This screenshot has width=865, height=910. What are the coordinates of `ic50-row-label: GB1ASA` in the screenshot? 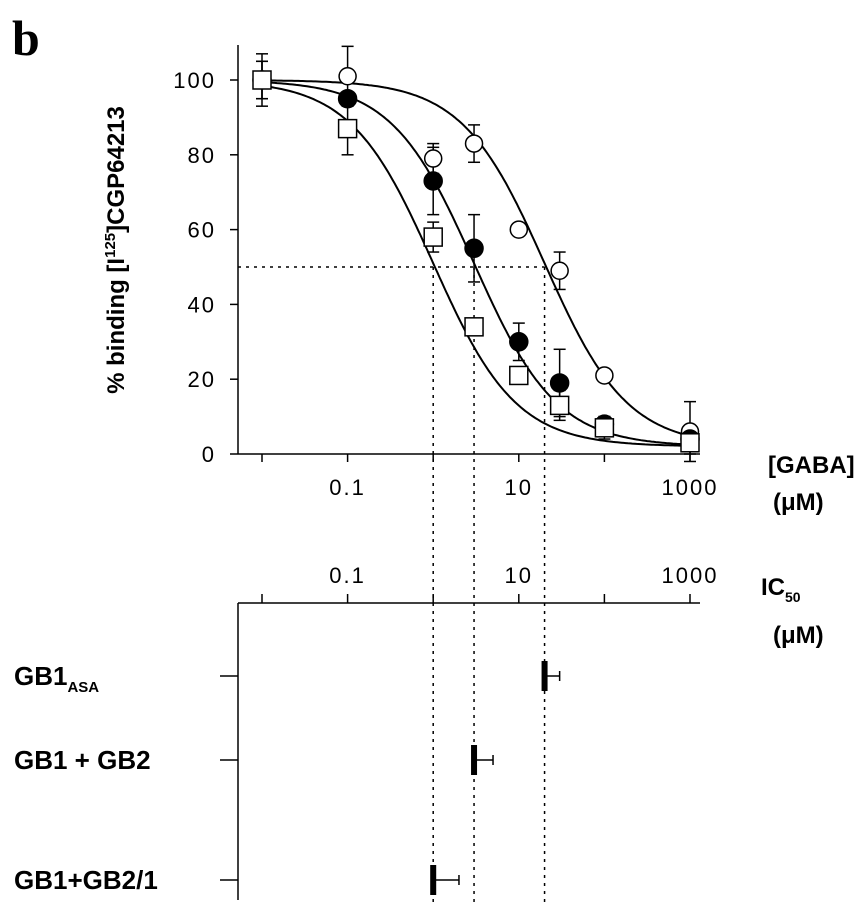 It's located at (56, 678).